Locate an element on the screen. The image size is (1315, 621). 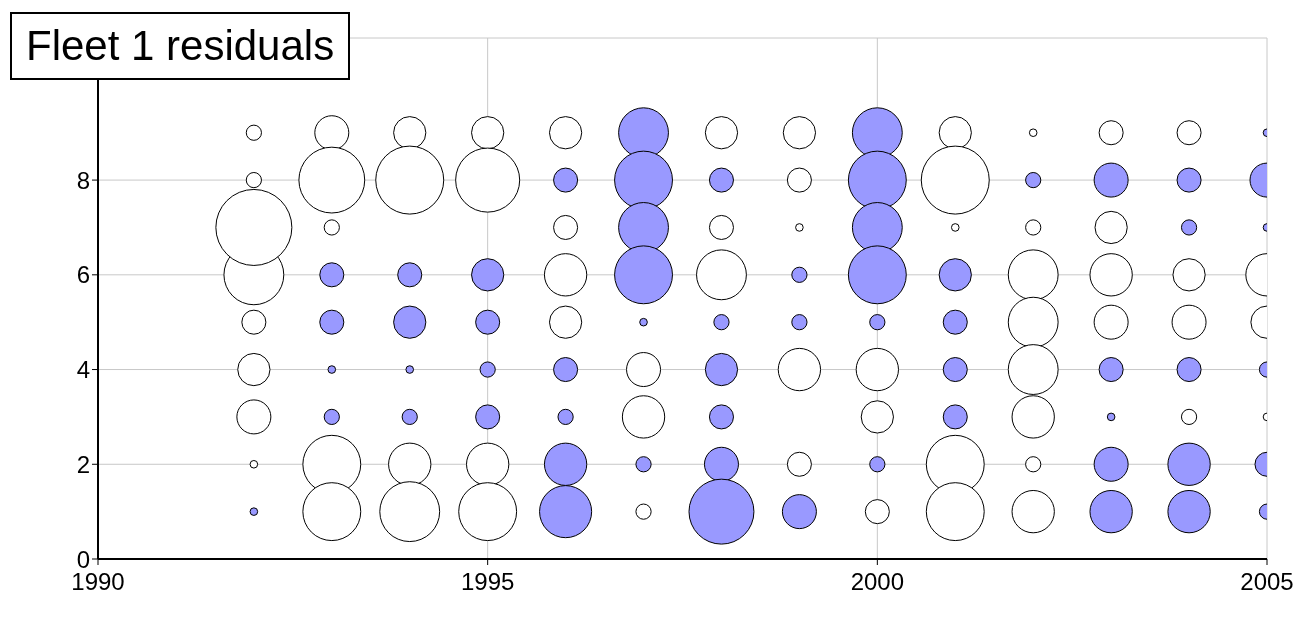
y-tick-label: 6 is located at coordinates (83, 275).